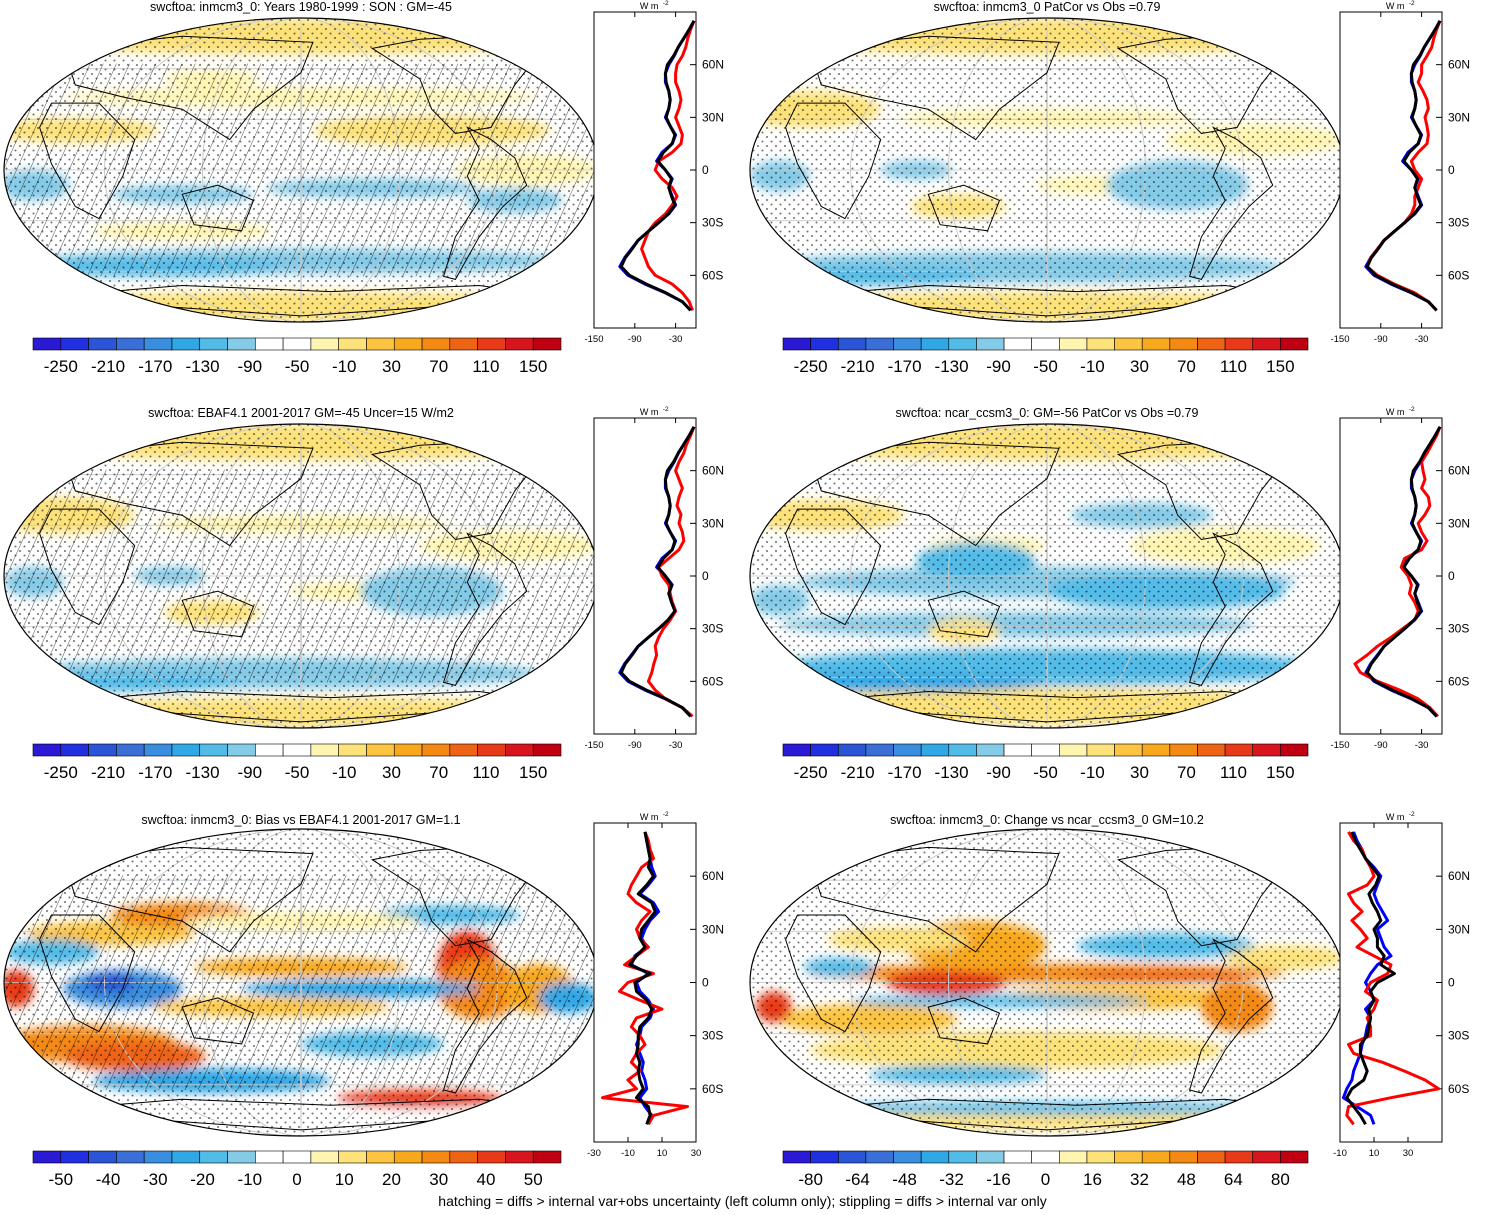 The height and width of the screenshot is (1215, 1485). What do you see at coordinates (344, 1179) in the screenshot?
I see `colorbar-label: 10` at bounding box center [344, 1179].